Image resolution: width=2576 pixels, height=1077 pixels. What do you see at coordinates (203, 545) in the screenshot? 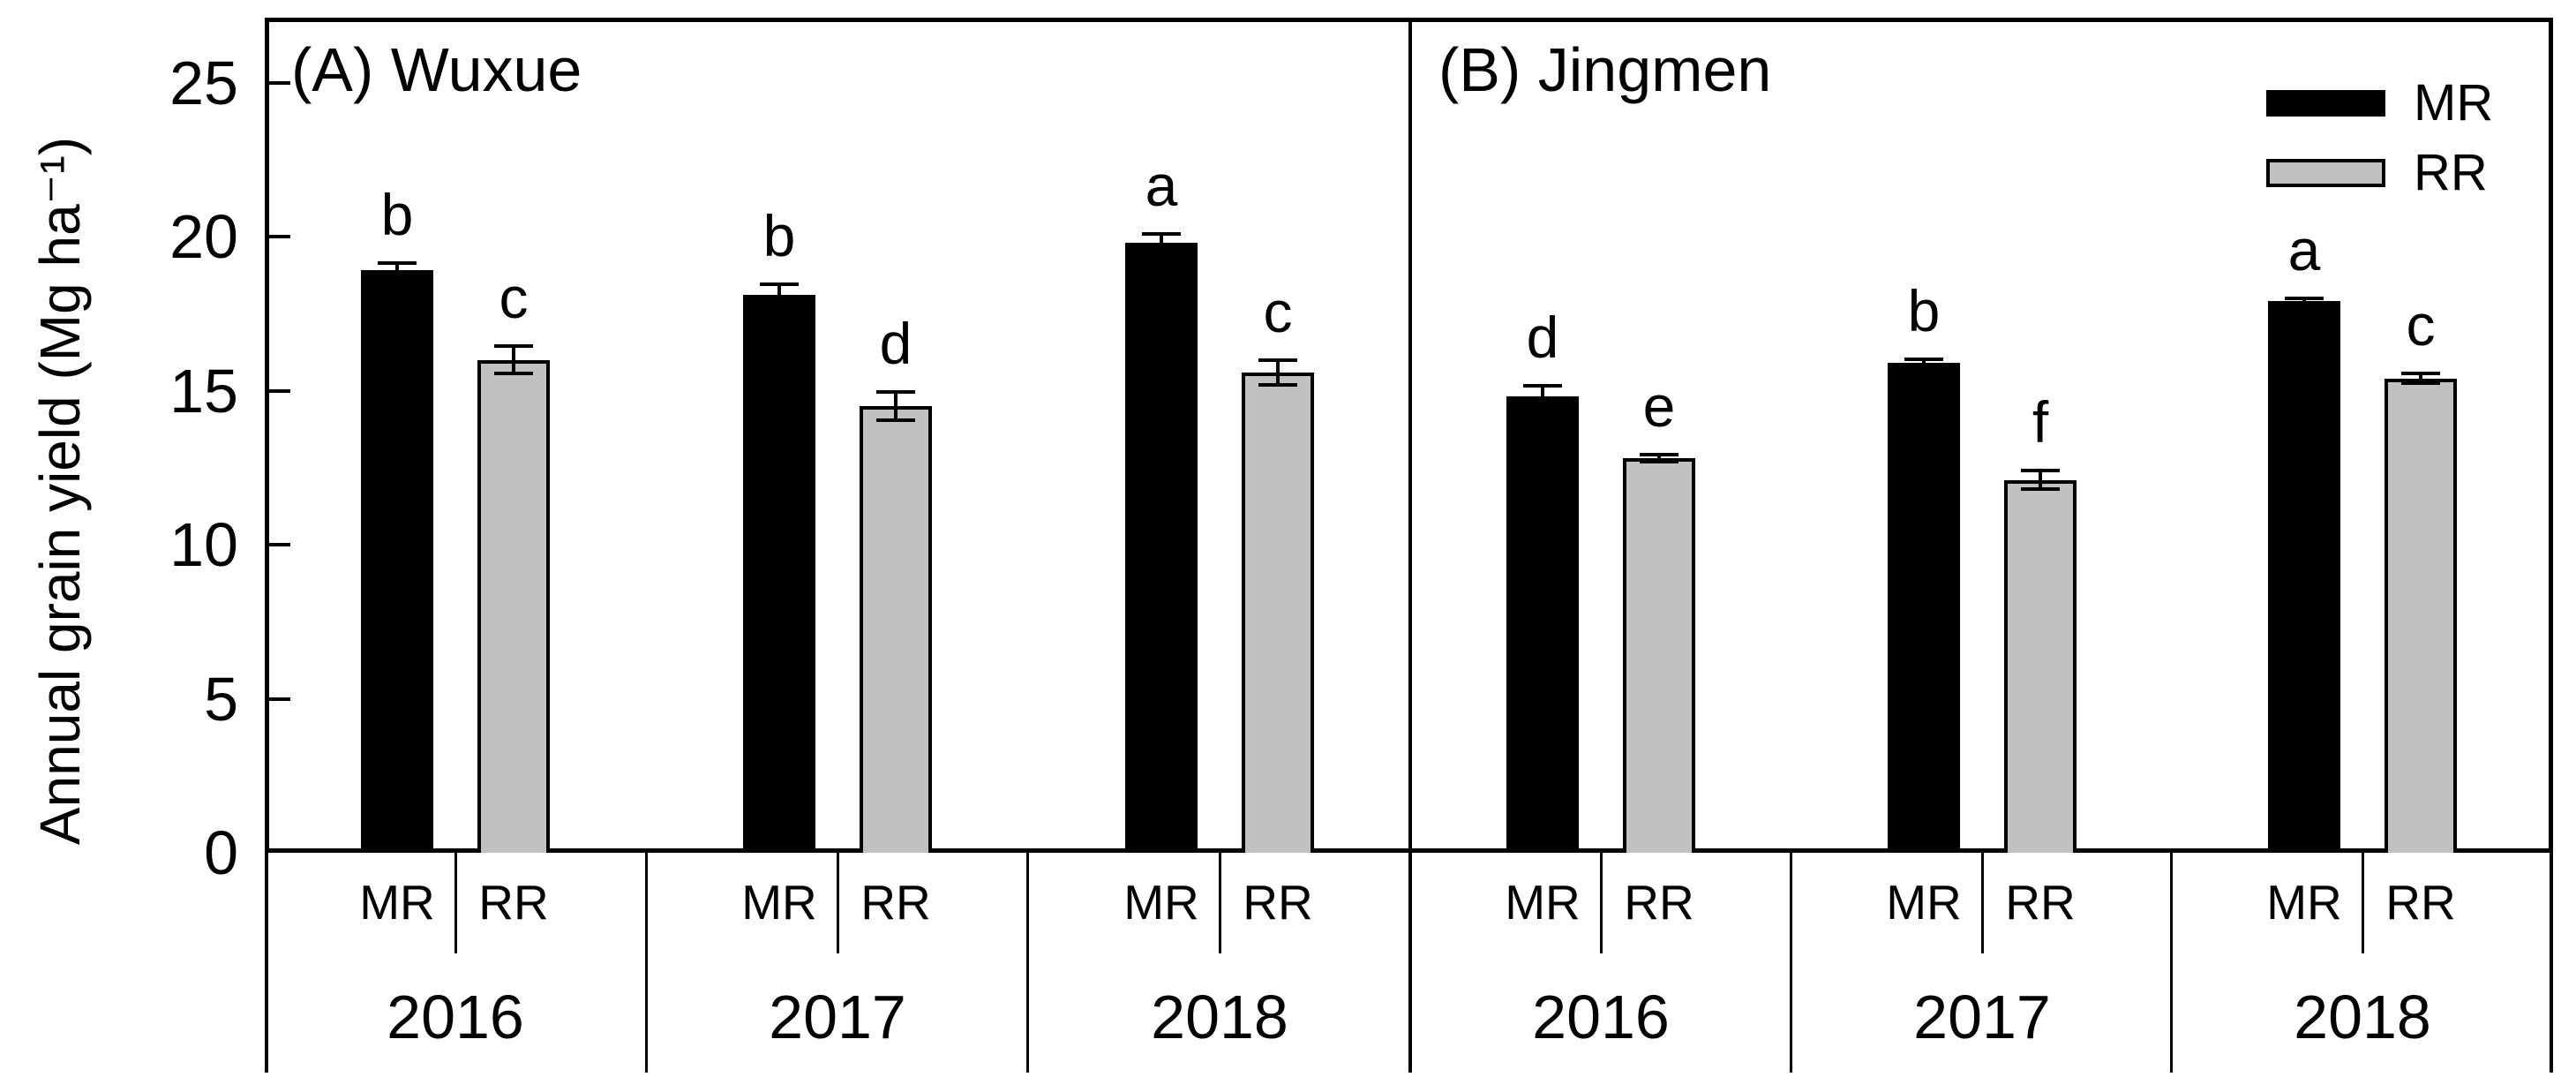
I see `y-tick-label: 10` at bounding box center [203, 545].